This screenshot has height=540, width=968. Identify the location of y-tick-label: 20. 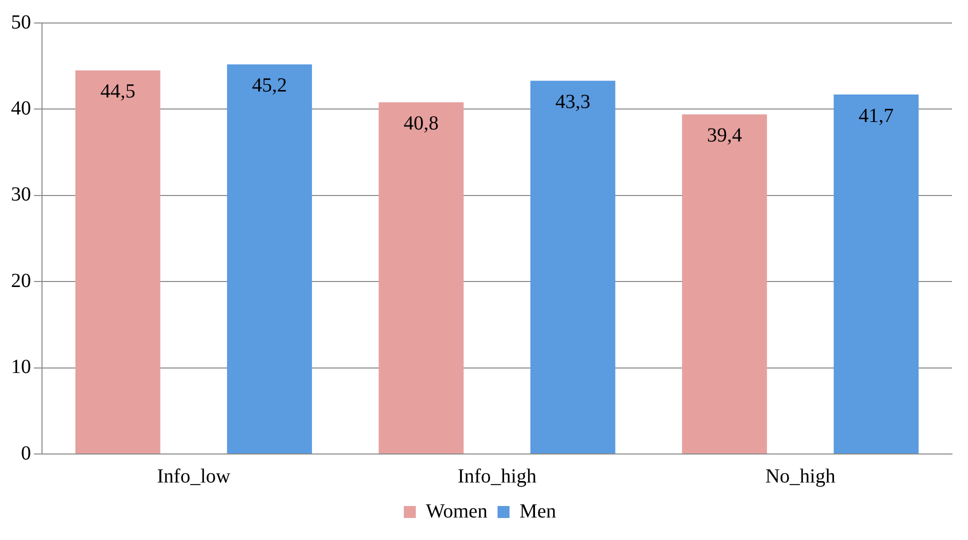
(21, 281).